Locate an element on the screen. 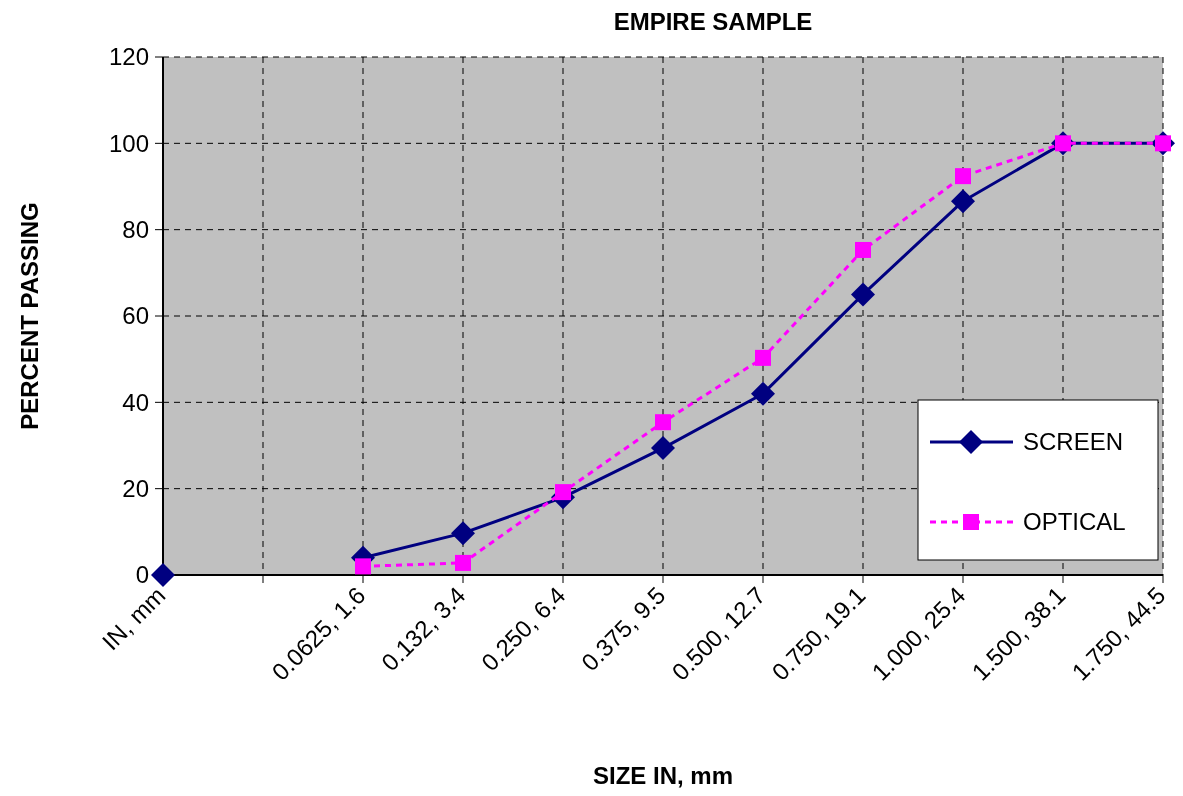 Image resolution: width=1183 pixels, height=796 pixels. y-tick-label: 100 is located at coordinates (128, 143).